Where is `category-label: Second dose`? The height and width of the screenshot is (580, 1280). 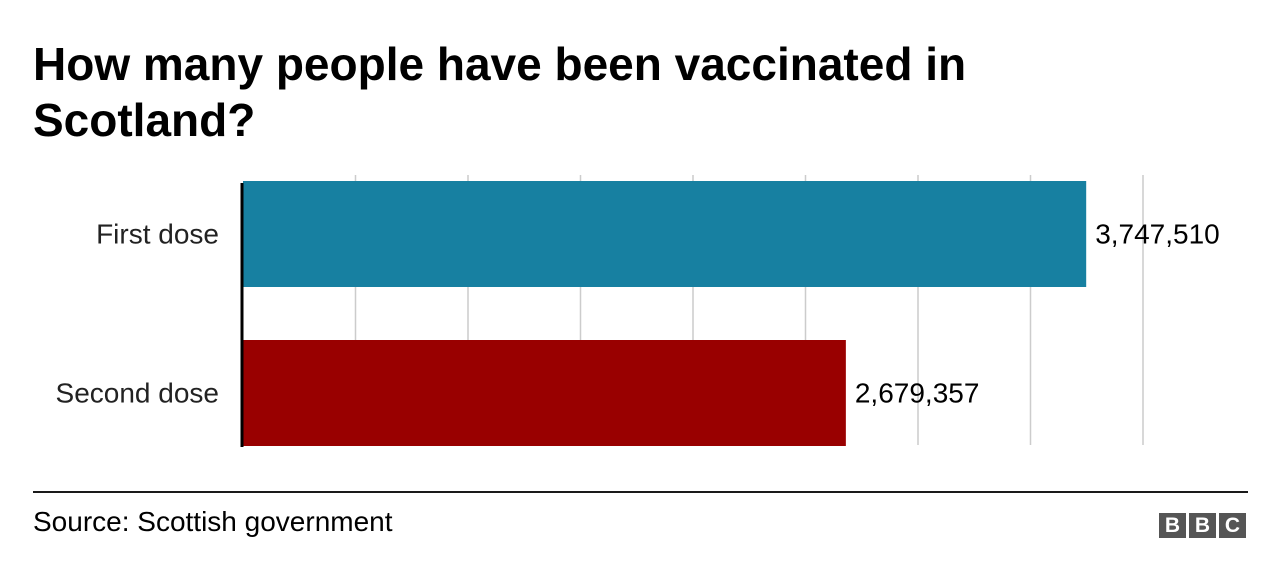 category-label: Second dose is located at coordinates (137, 393).